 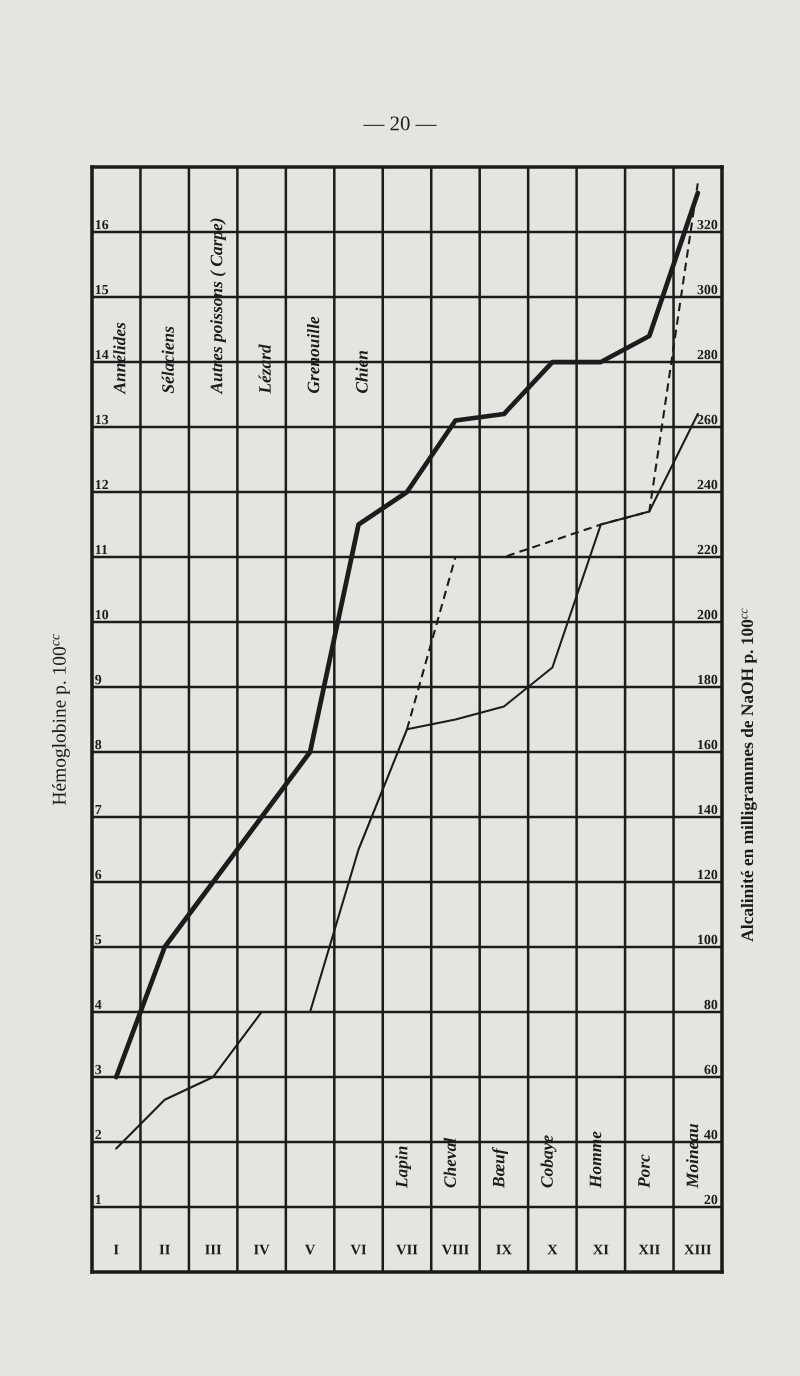 I want to click on y2-tick-label: 220, so click(x=707, y=549).